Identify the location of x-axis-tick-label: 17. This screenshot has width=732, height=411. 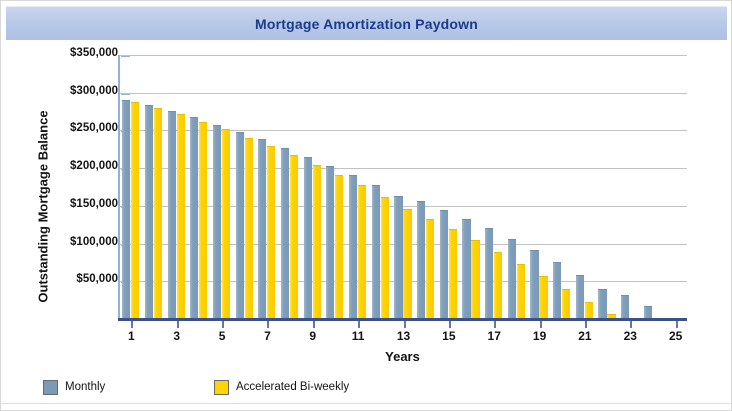
(494, 336).